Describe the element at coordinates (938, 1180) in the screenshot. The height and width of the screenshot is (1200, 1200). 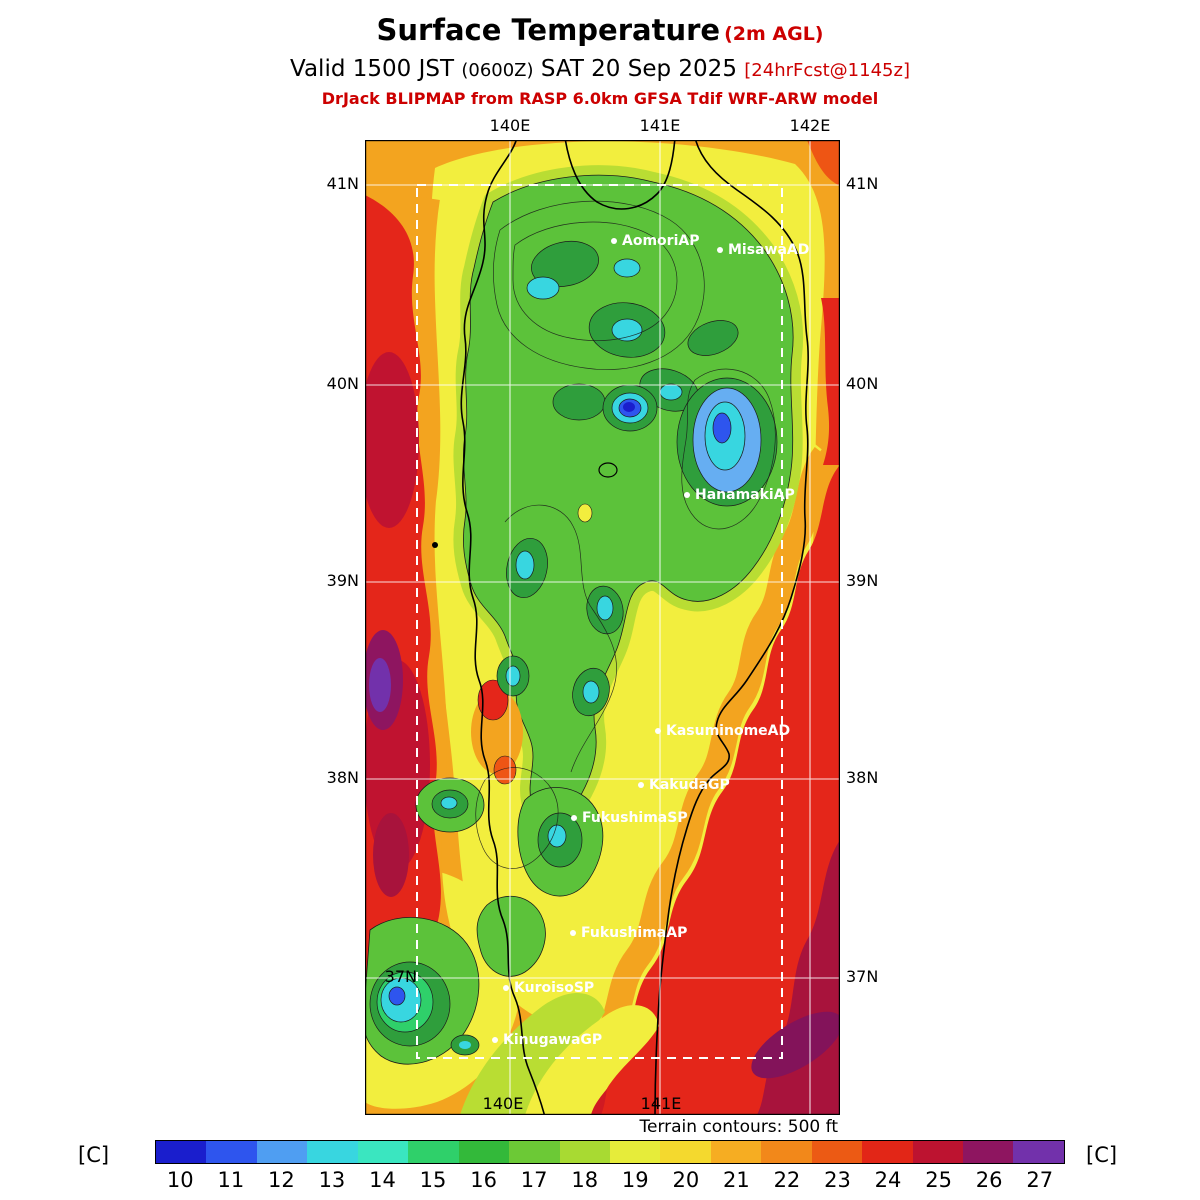
I see `colorbar-tick-label: 25` at that location.